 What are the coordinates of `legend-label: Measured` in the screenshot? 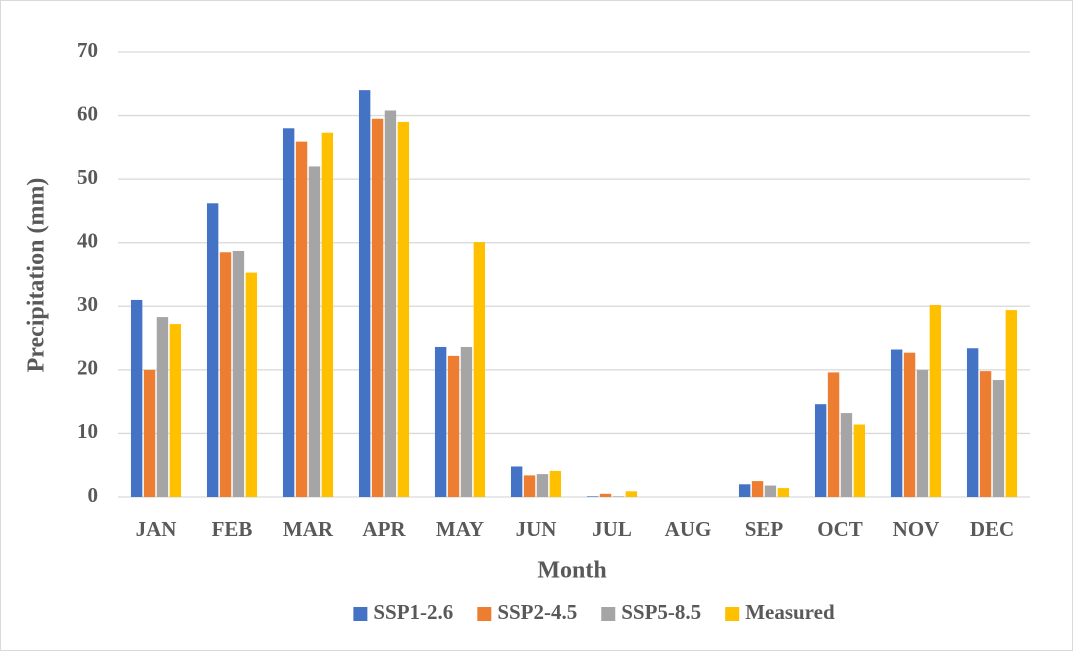 It's located at (790, 612).